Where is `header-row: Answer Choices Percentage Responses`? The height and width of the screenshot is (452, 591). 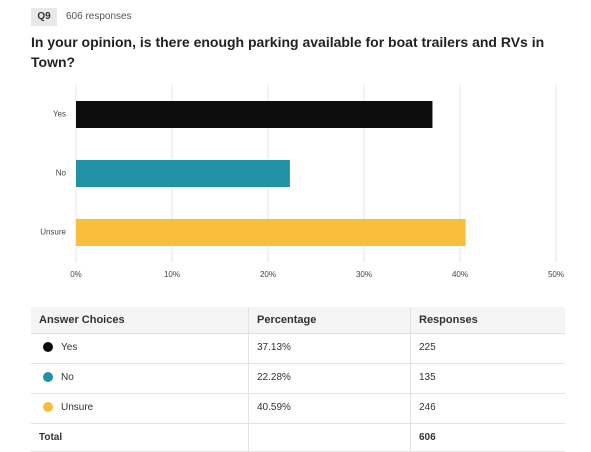 header-row: Answer Choices Percentage Responses is located at coordinates (298, 320).